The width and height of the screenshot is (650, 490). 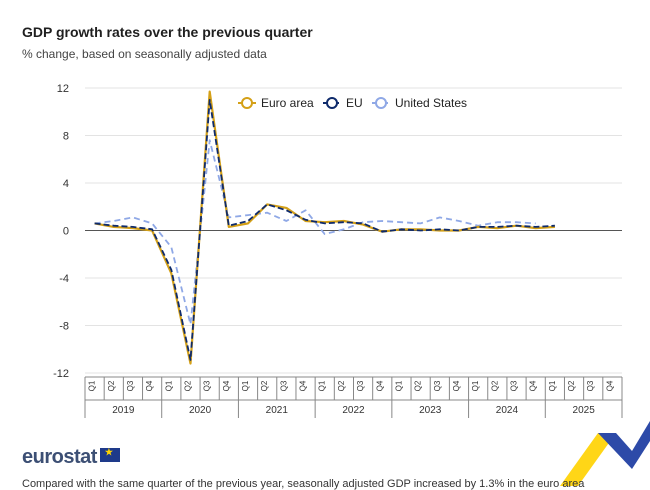 I want to click on logo-text: eurostat, so click(x=59, y=457).